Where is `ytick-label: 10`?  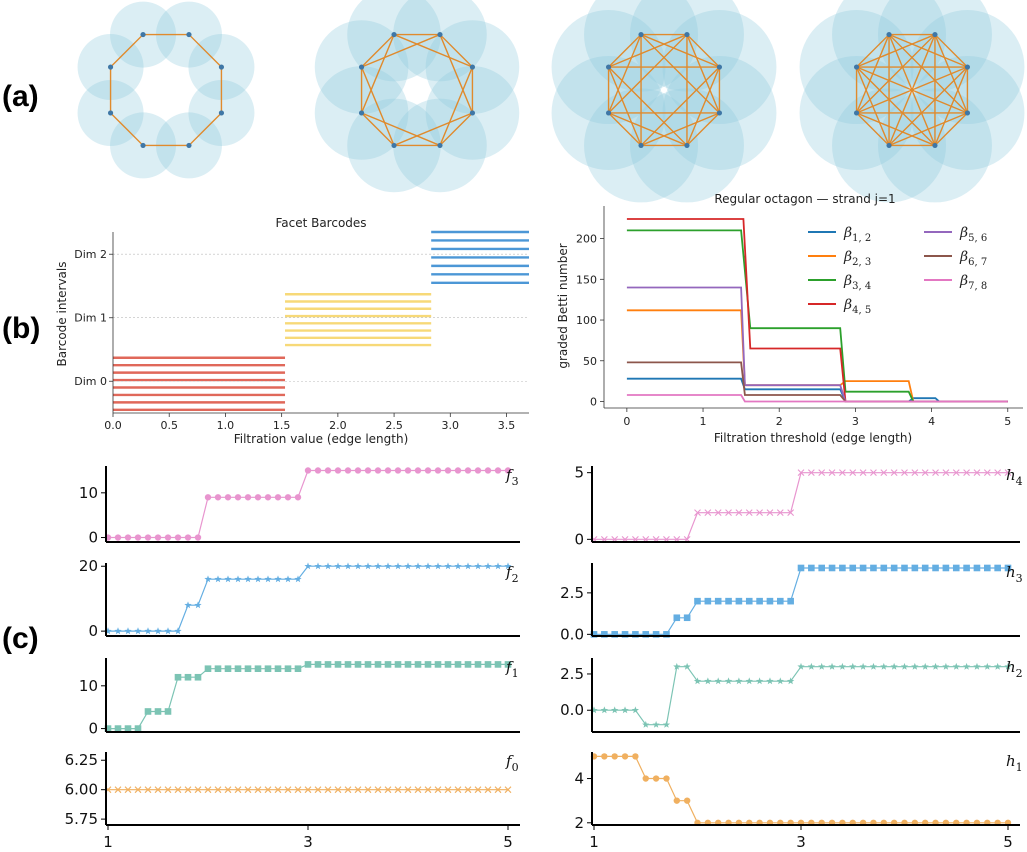
ytick-label: 10 is located at coordinates (88, 493).